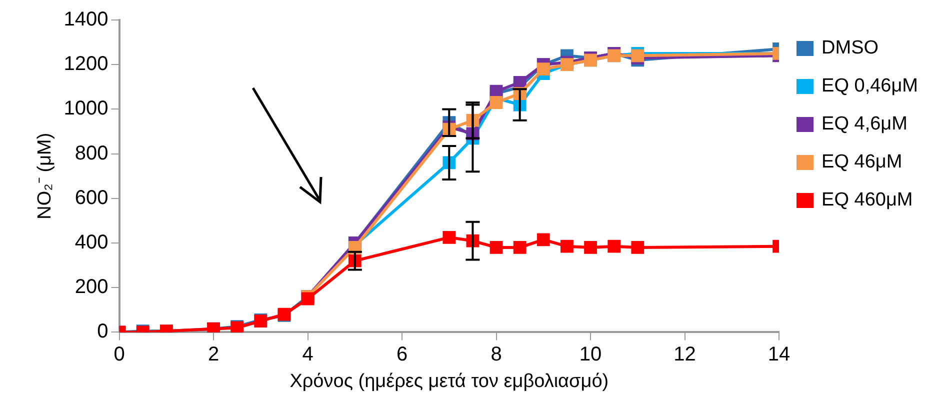 This screenshot has width=938, height=401. I want to click on legend-label: DMSO, so click(850, 48).